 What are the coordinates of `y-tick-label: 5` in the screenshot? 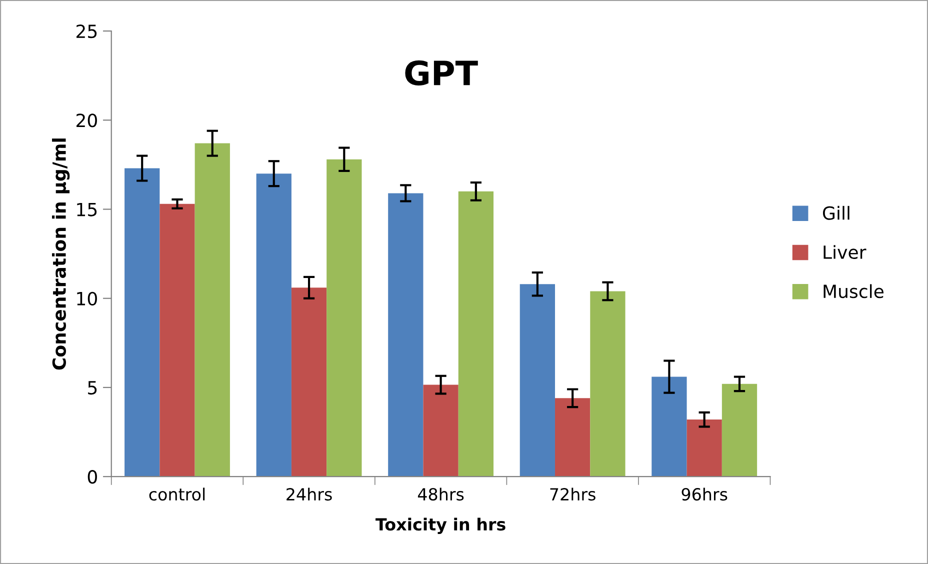 It's located at (92, 388).